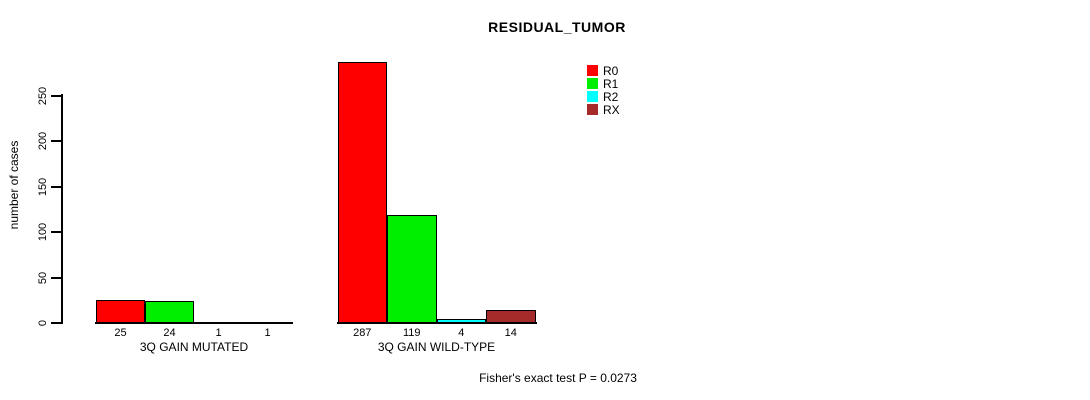  I want to click on legend-entry-rx: RX, so click(603, 109).